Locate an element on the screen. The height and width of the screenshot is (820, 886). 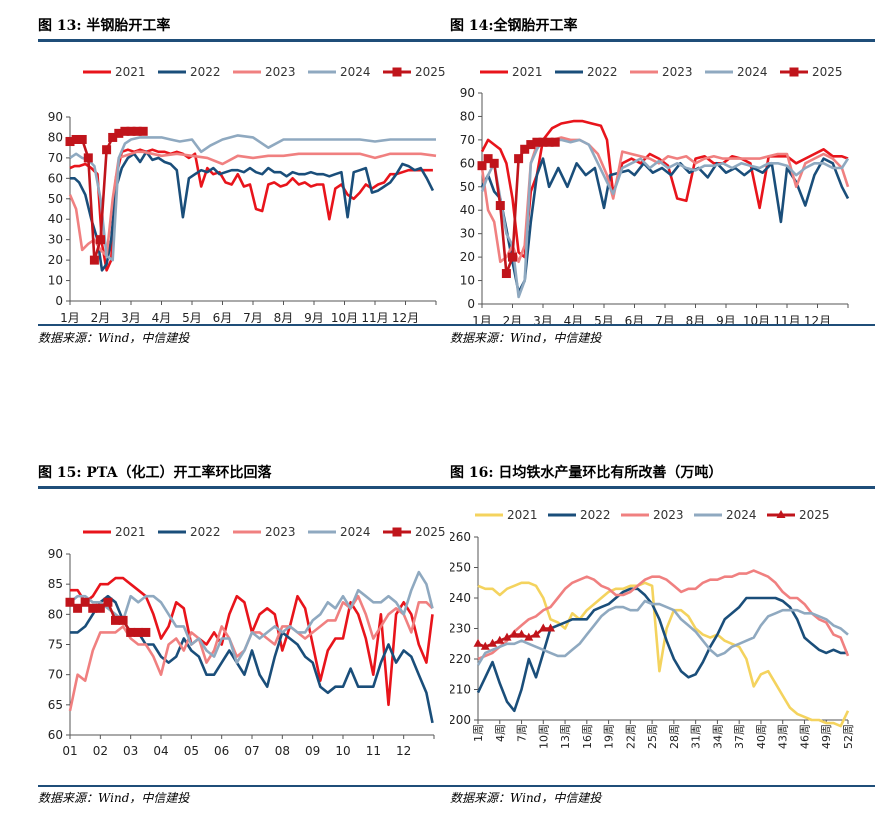
x-tick-label: 04 is located at coordinates (160, 751).